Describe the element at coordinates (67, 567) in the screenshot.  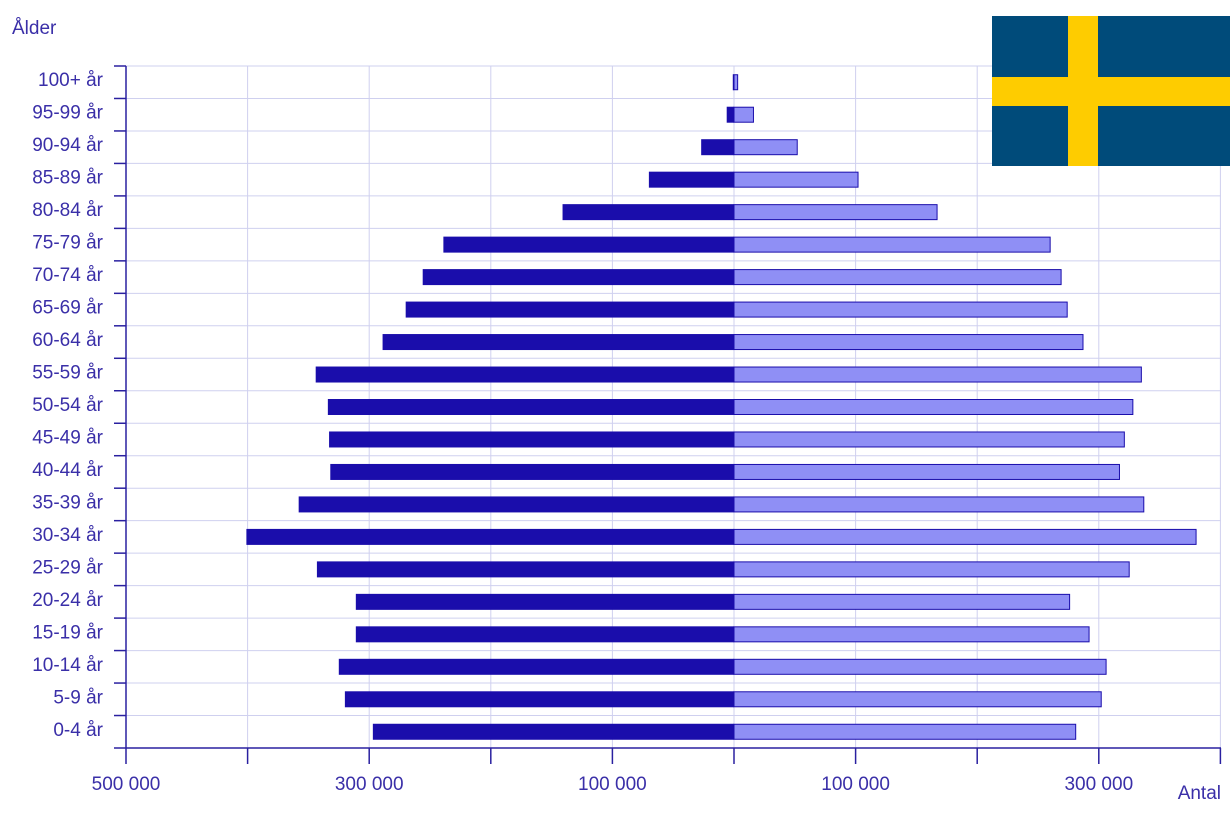
I see `y-tick-label: 25-29 år` at that location.